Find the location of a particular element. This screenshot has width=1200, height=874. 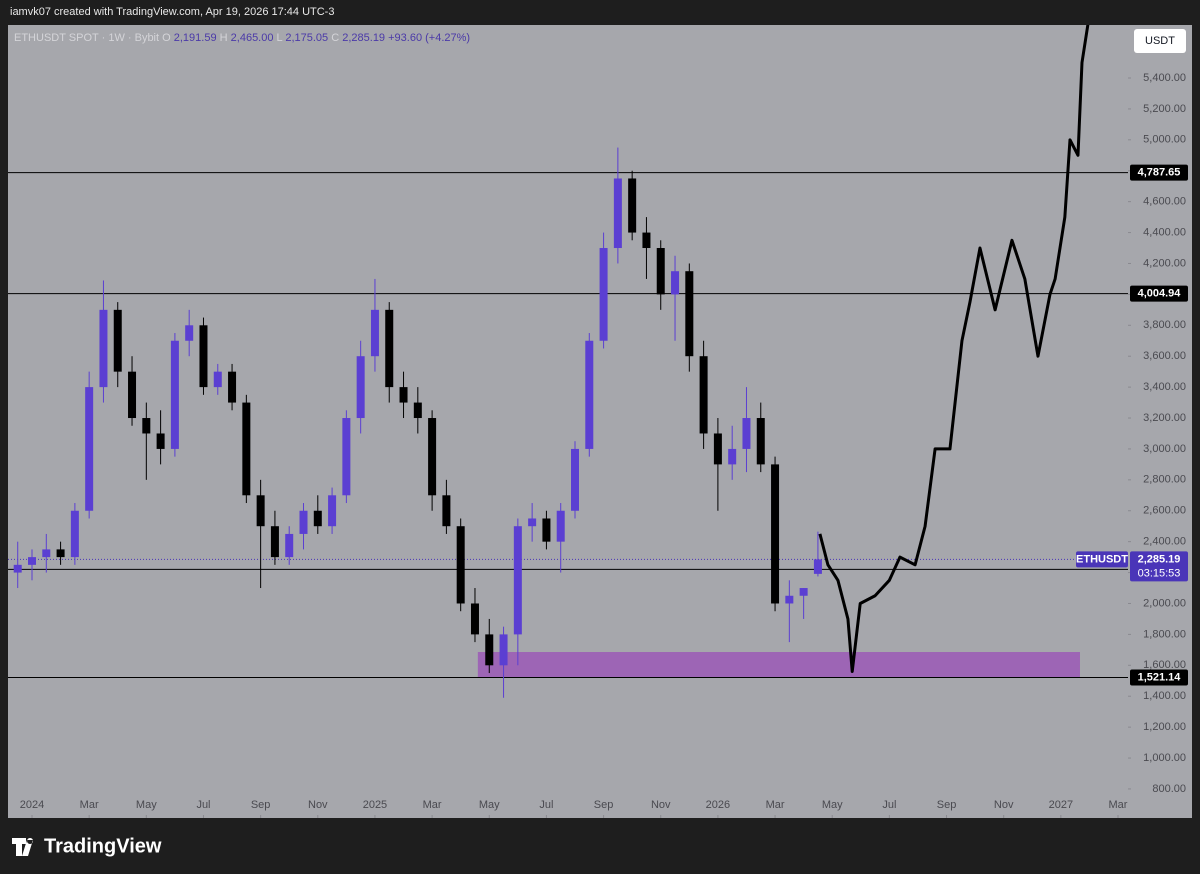

y-tick-label: 3,000.00 is located at coordinates (1164, 449).